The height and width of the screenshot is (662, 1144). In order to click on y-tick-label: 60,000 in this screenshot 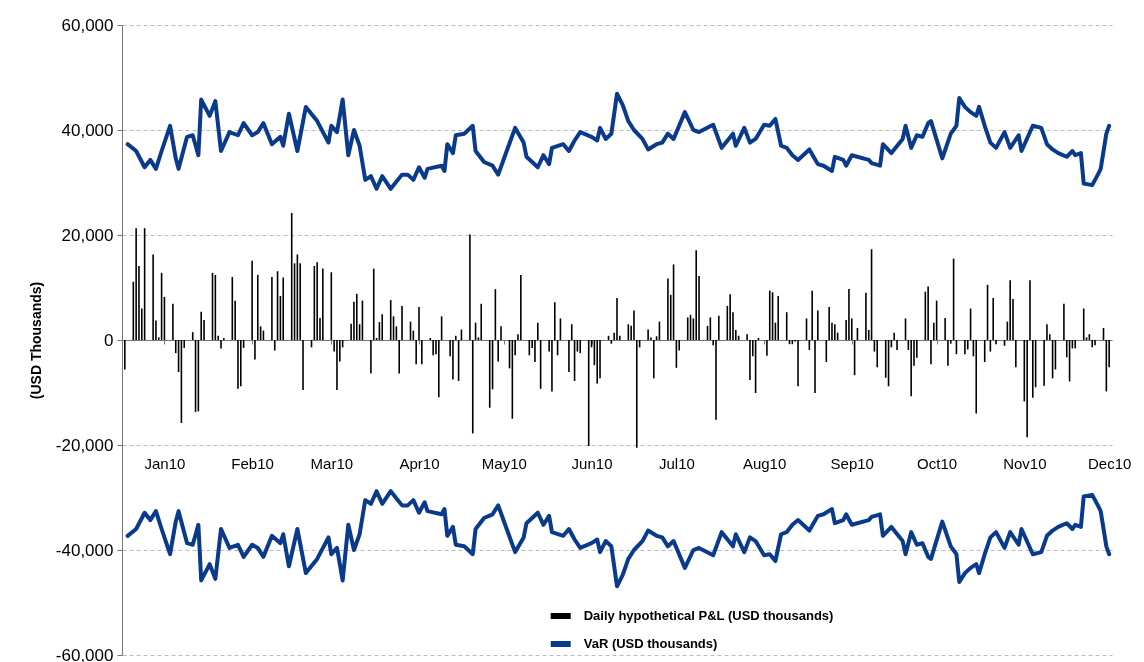, I will do `click(87, 25)`.